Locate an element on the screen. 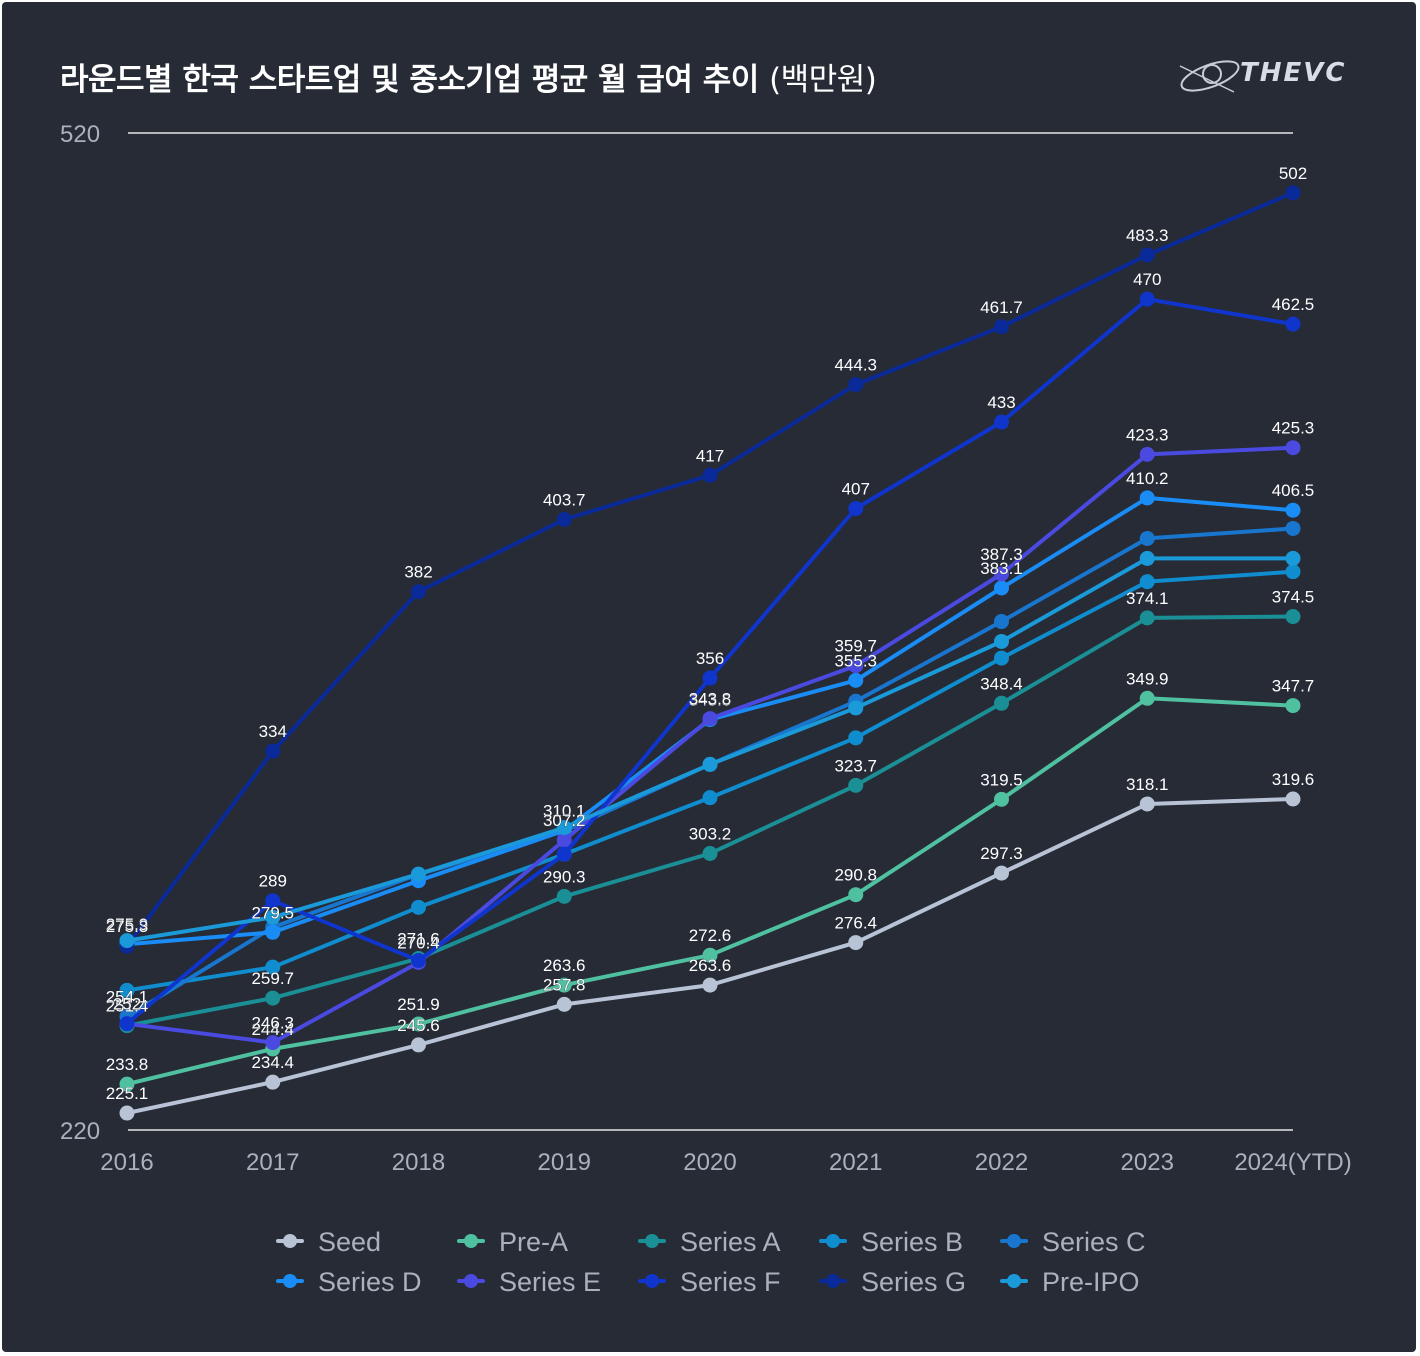 The image size is (1420, 1356). data-label: 245.6 is located at coordinates (418, 1025).